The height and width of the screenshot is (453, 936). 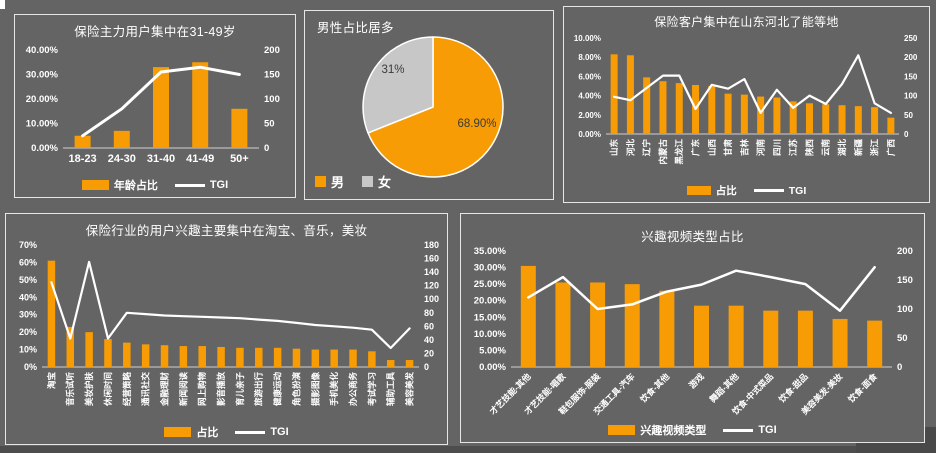 What do you see at coordinates (28, 332) in the screenshot?
I see `left-axis-tick-label: 20%` at bounding box center [28, 332].